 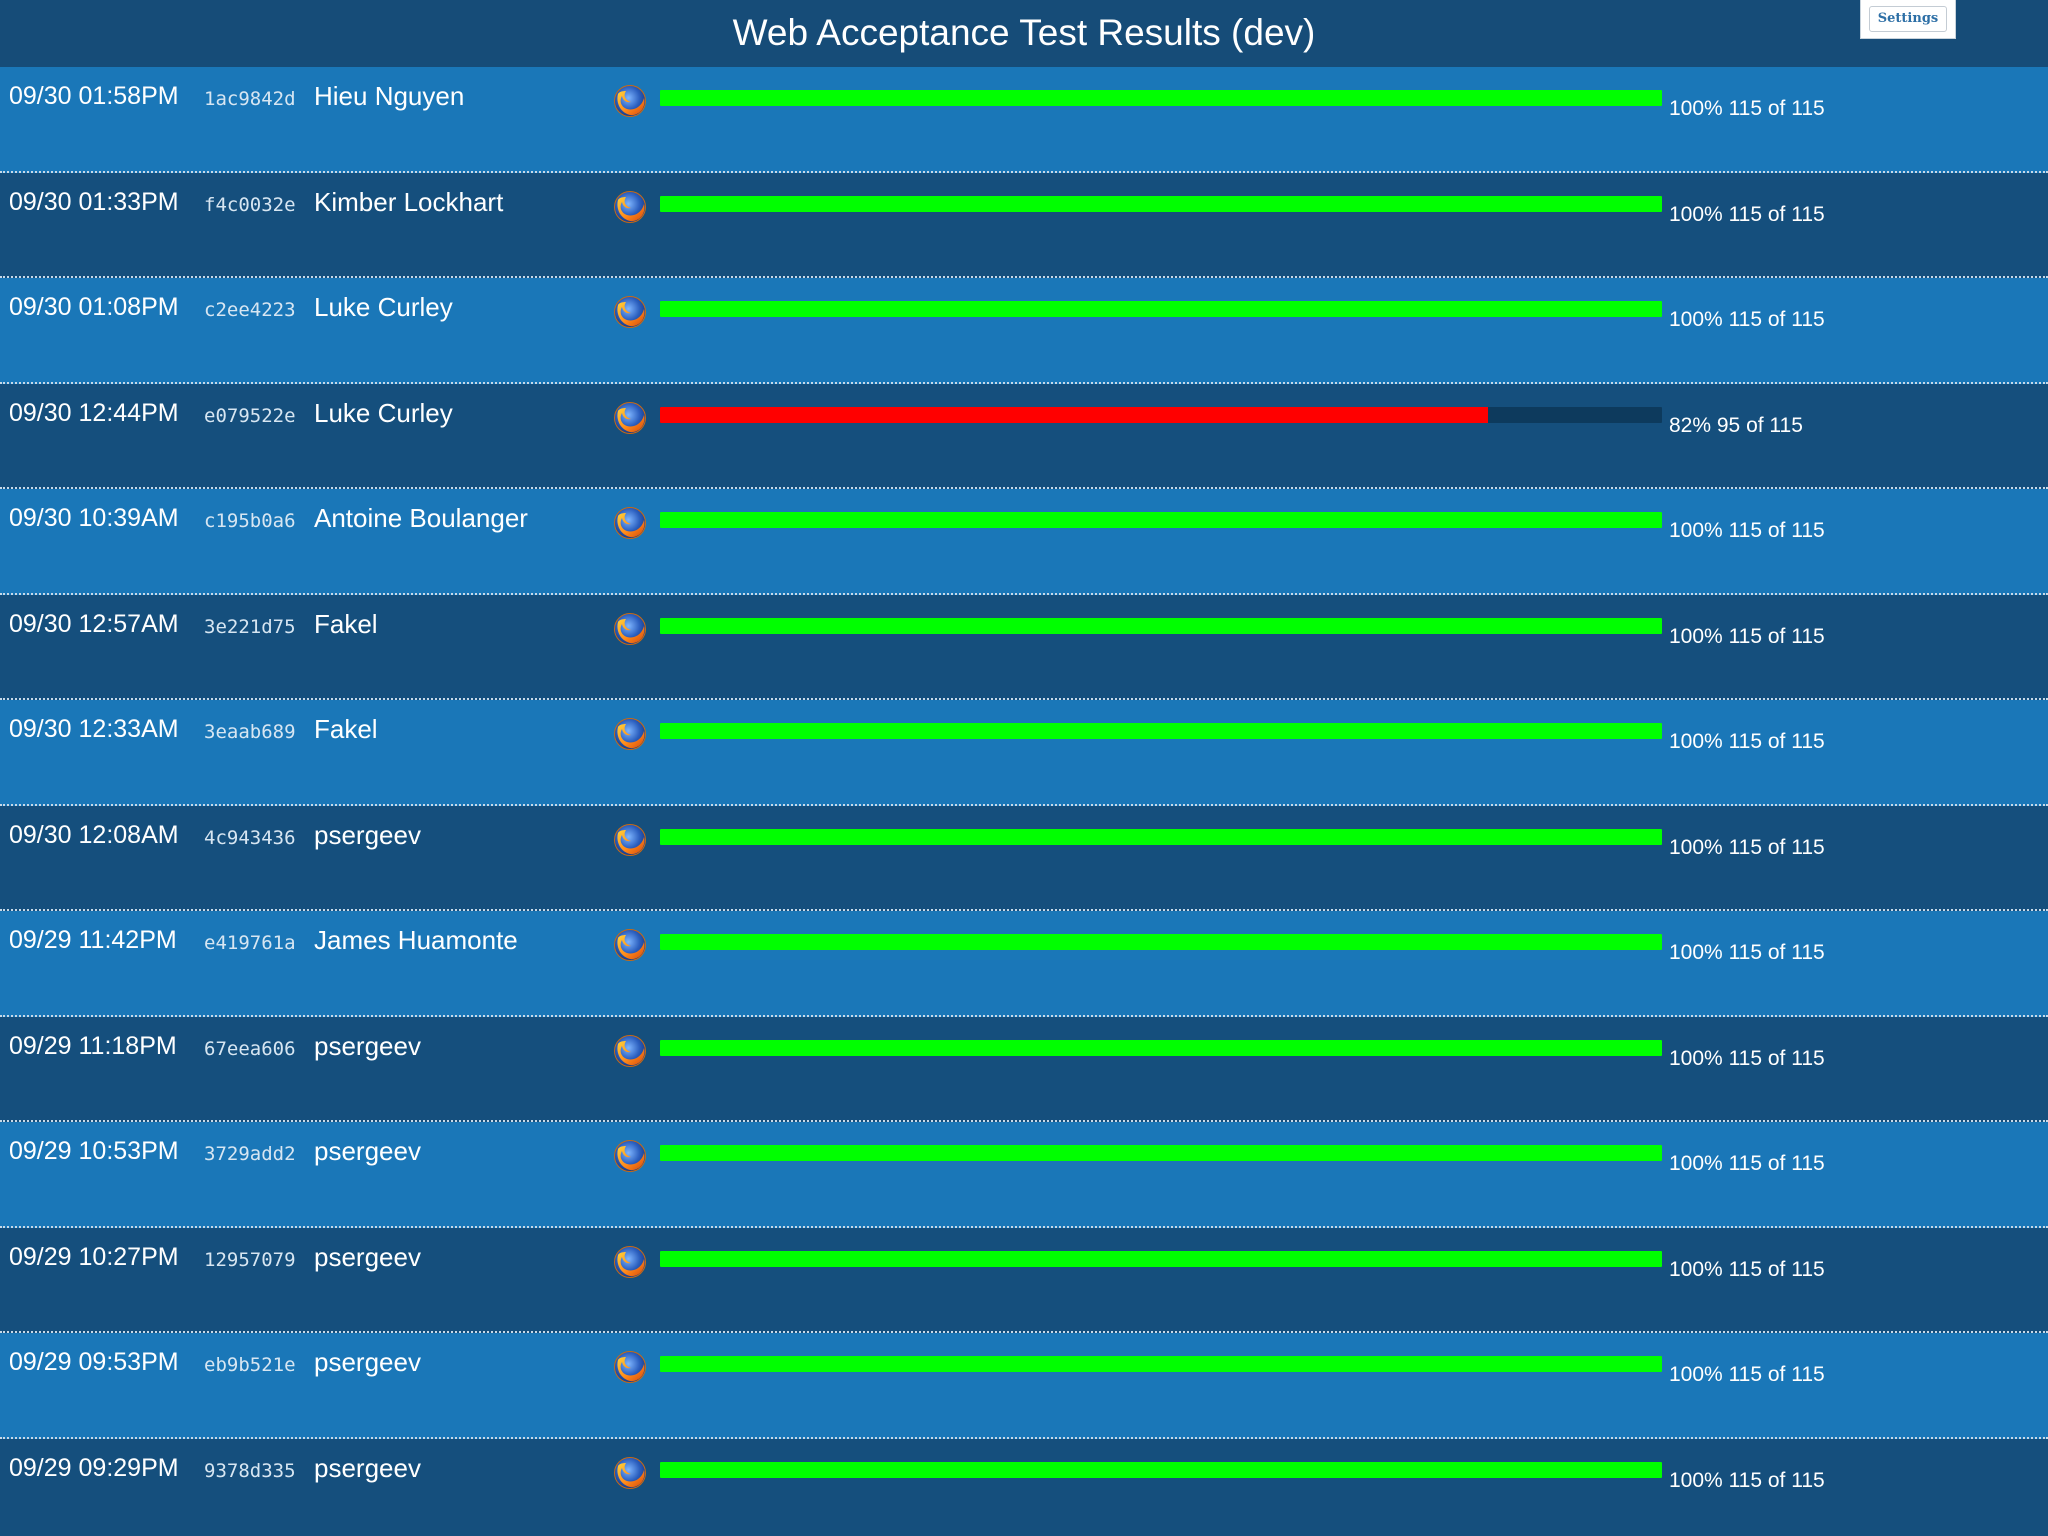 I want to click on commit-hash: c195b0a6, so click(x=250, y=521).